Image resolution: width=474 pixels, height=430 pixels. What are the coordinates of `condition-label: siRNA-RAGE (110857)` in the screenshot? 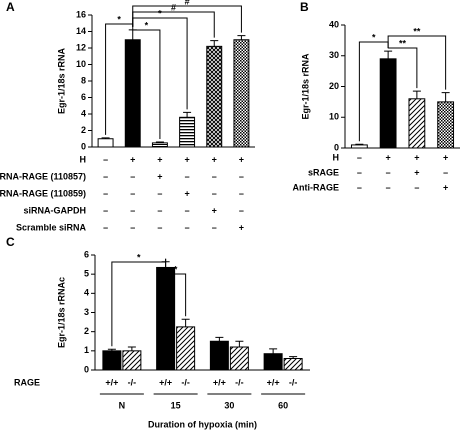 It's located at (43, 176).